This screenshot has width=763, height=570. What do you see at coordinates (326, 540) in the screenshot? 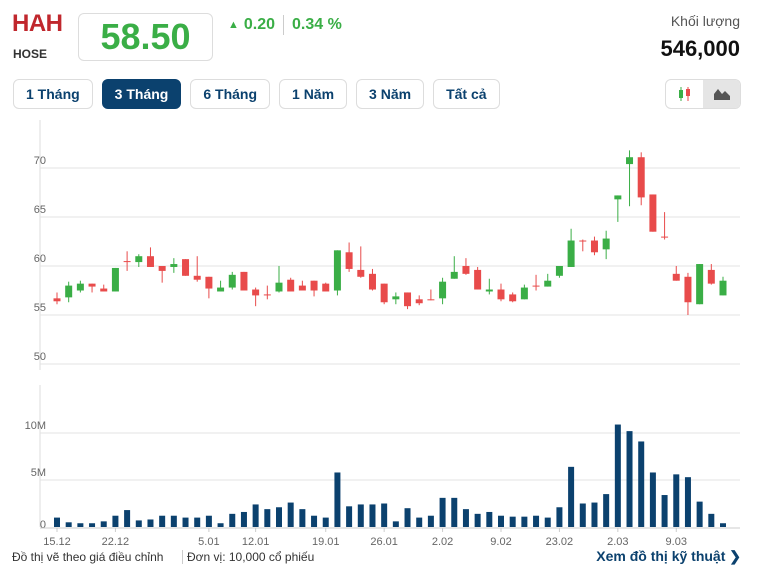
I see `x-tick-label: 19.01` at bounding box center [326, 540].